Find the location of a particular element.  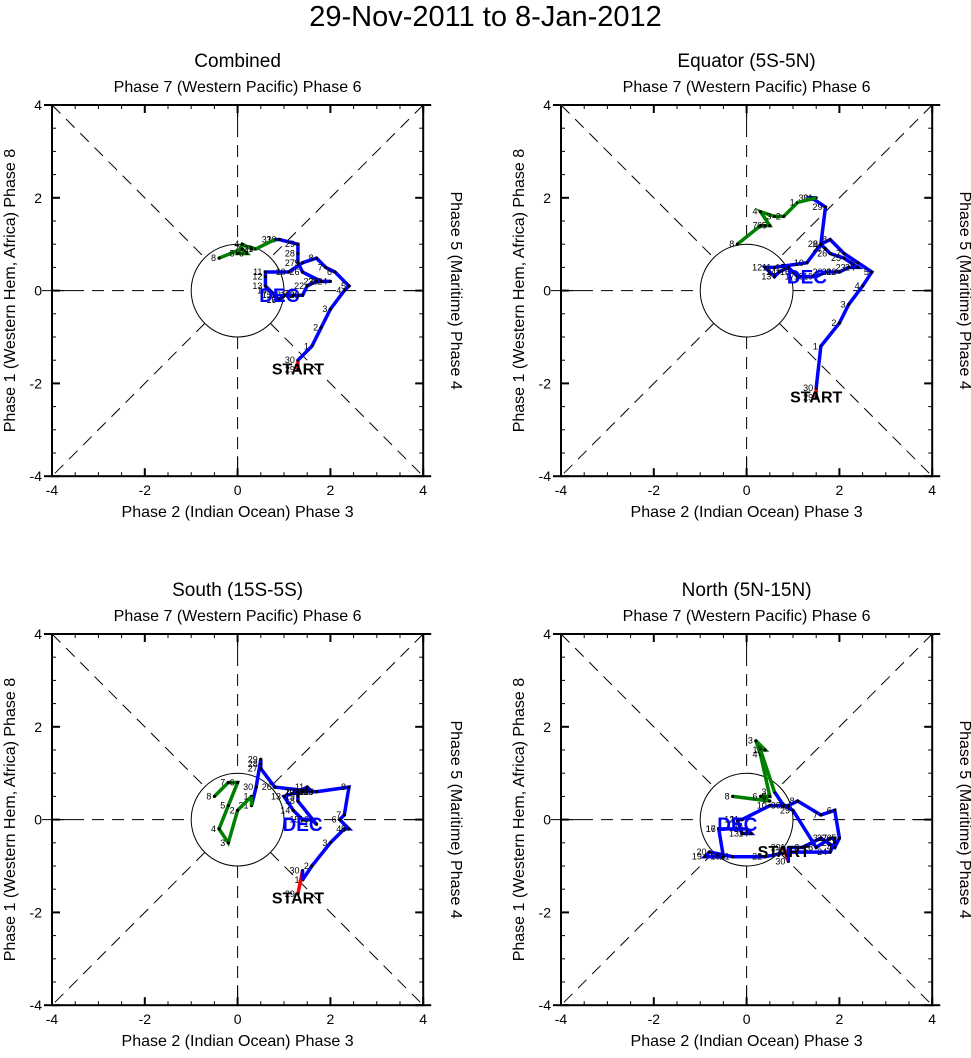

jan-segment-day-label: 3 is located at coordinates (768, 216).